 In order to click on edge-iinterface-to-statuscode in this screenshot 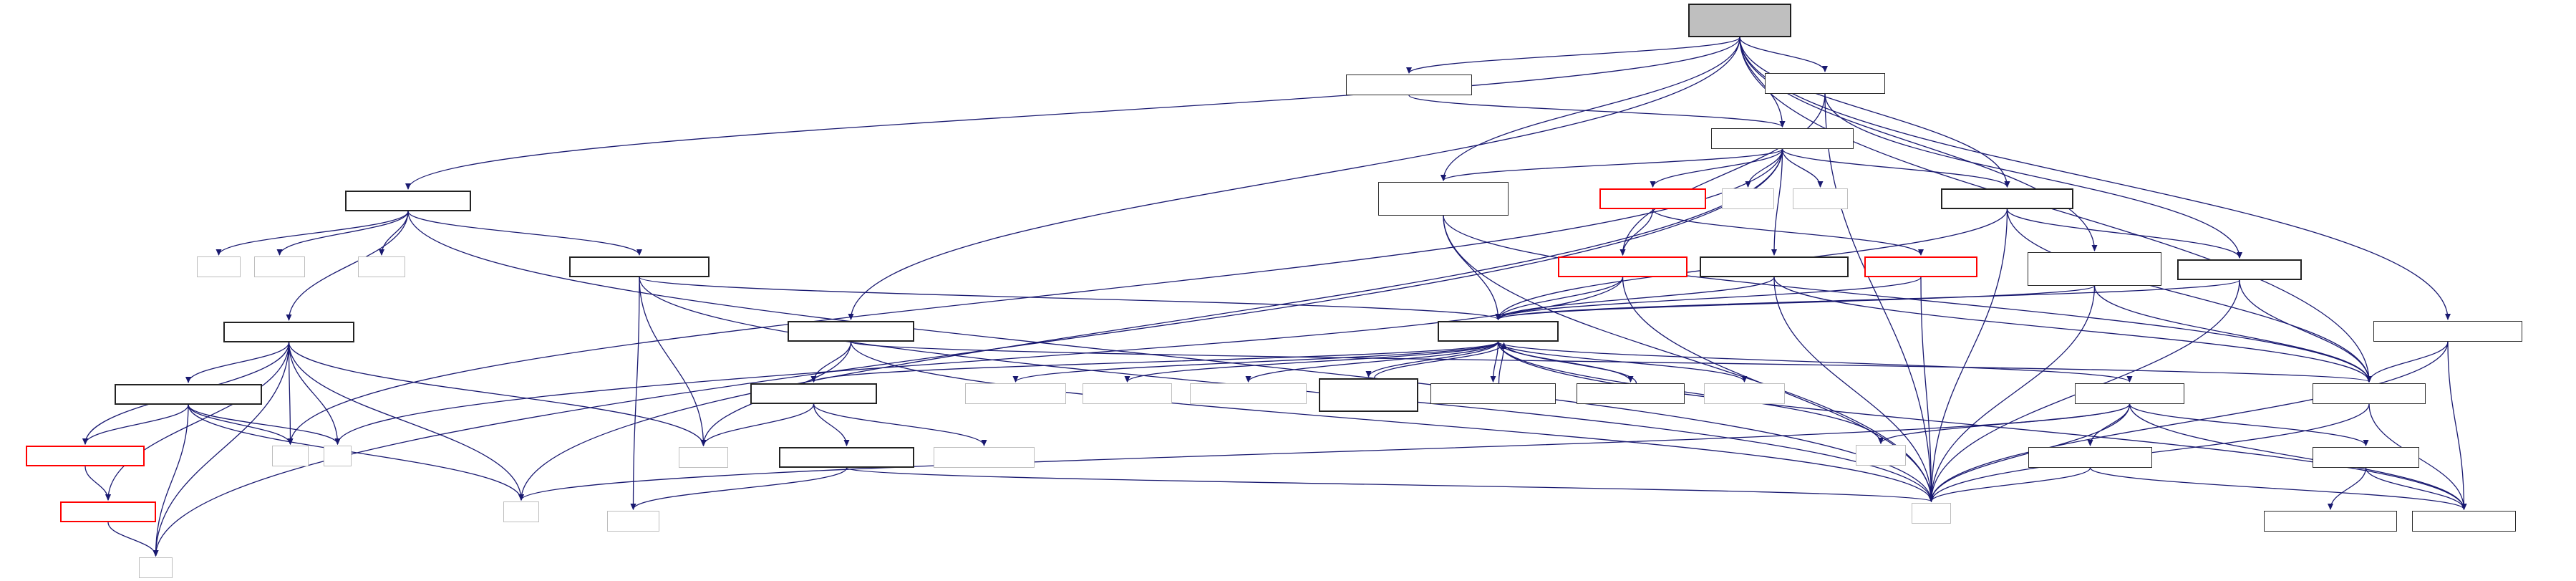, I will do `click(1155, 362)`.